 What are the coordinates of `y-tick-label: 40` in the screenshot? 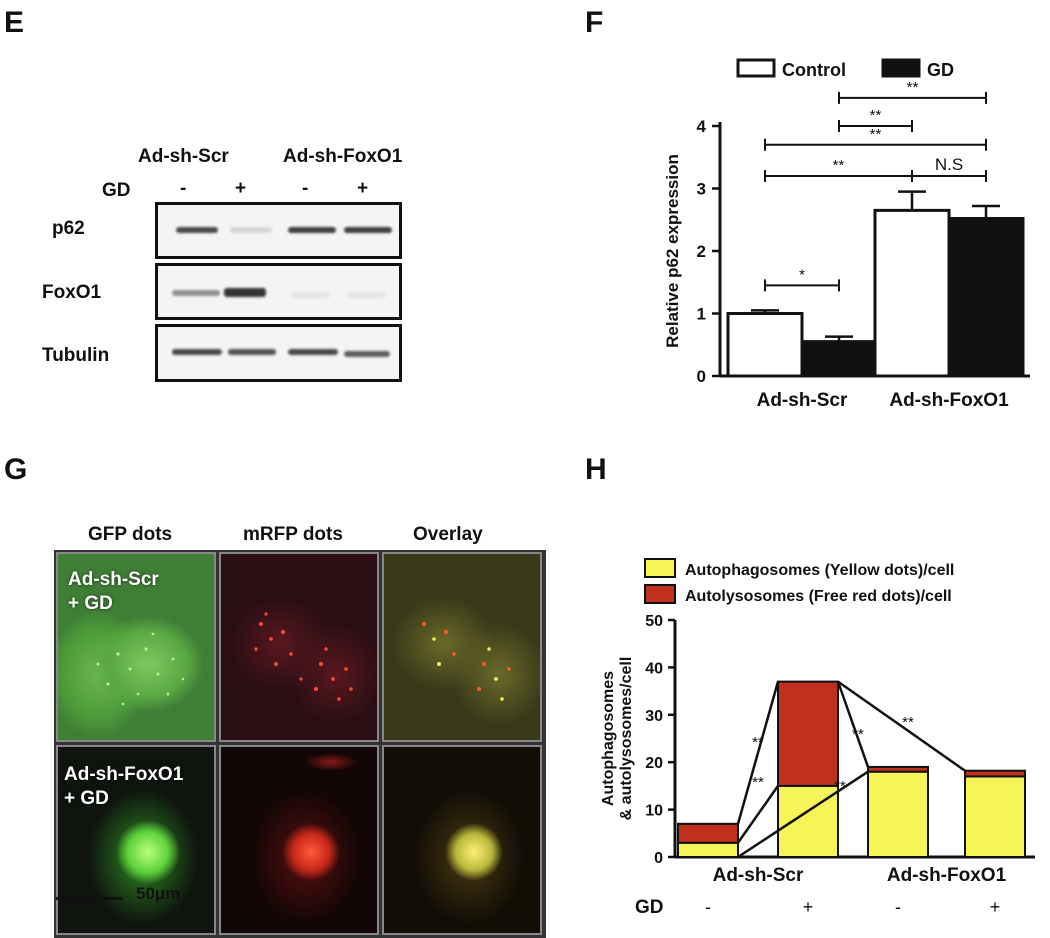 It's located at (654, 668).